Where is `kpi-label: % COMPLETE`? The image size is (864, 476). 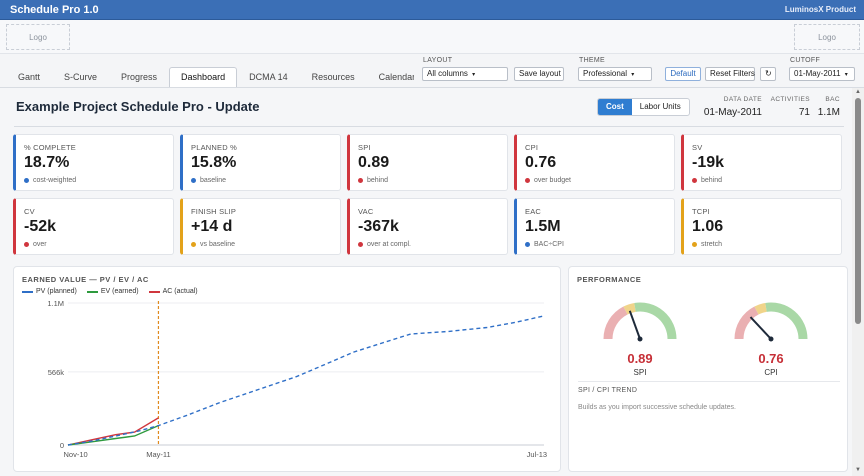 kpi-label: % COMPLETE is located at coordinates (50, 147).